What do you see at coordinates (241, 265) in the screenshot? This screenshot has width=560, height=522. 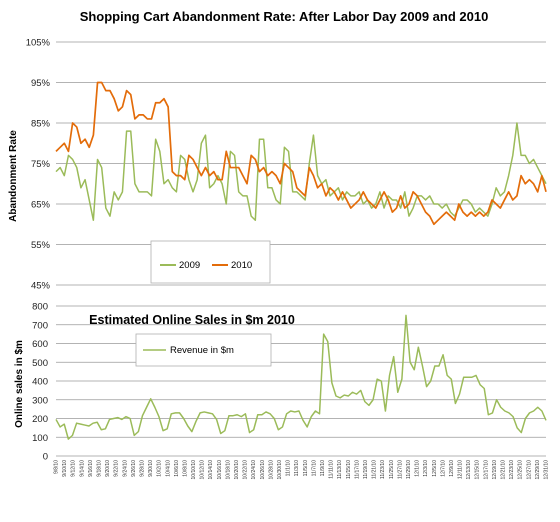 I see `legend-label-2010: 2010` at bounding box center [241, 265].